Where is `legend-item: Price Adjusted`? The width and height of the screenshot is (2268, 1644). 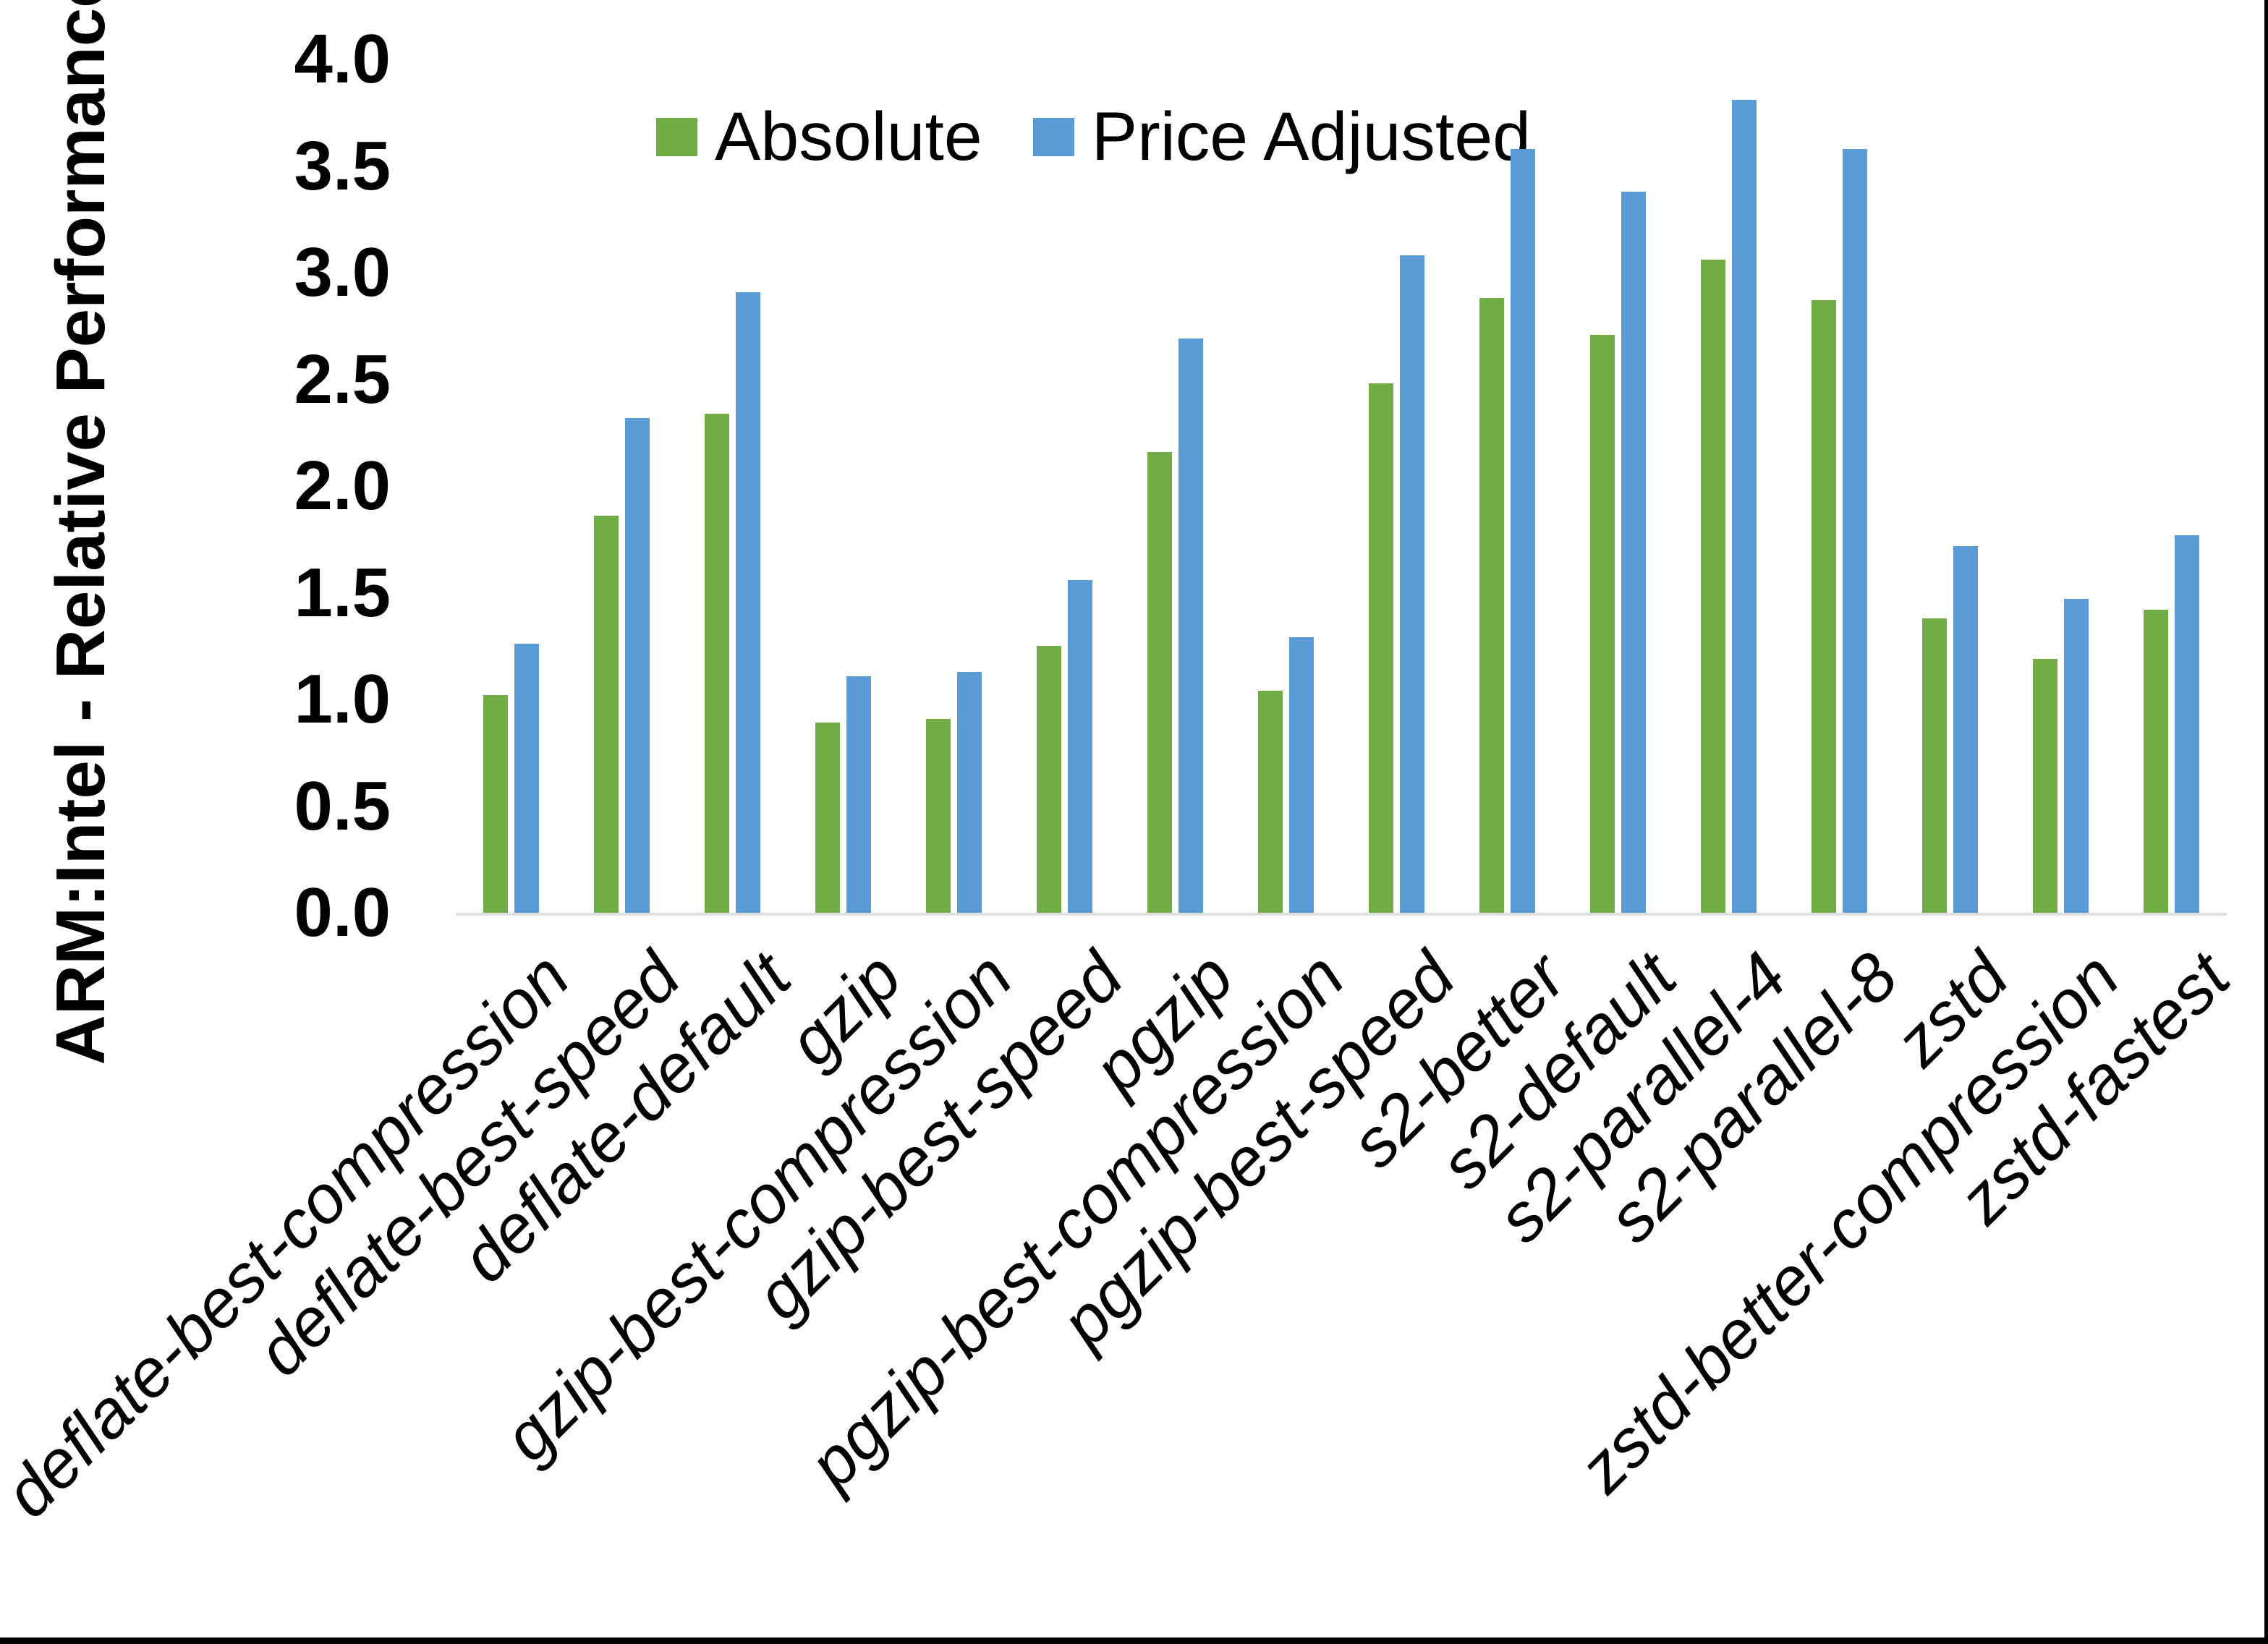
legend-item: Price Adjusted is located at coordinates (1281, 137).